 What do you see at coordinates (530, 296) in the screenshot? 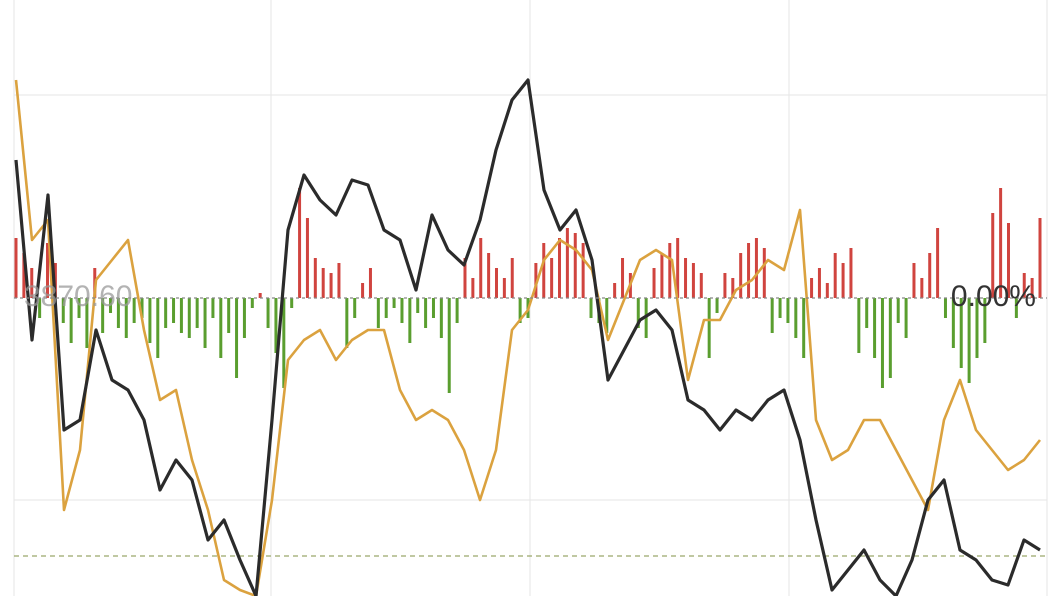
I see `labels: 3870.60 0.00%` at bounding box center [530, 296].